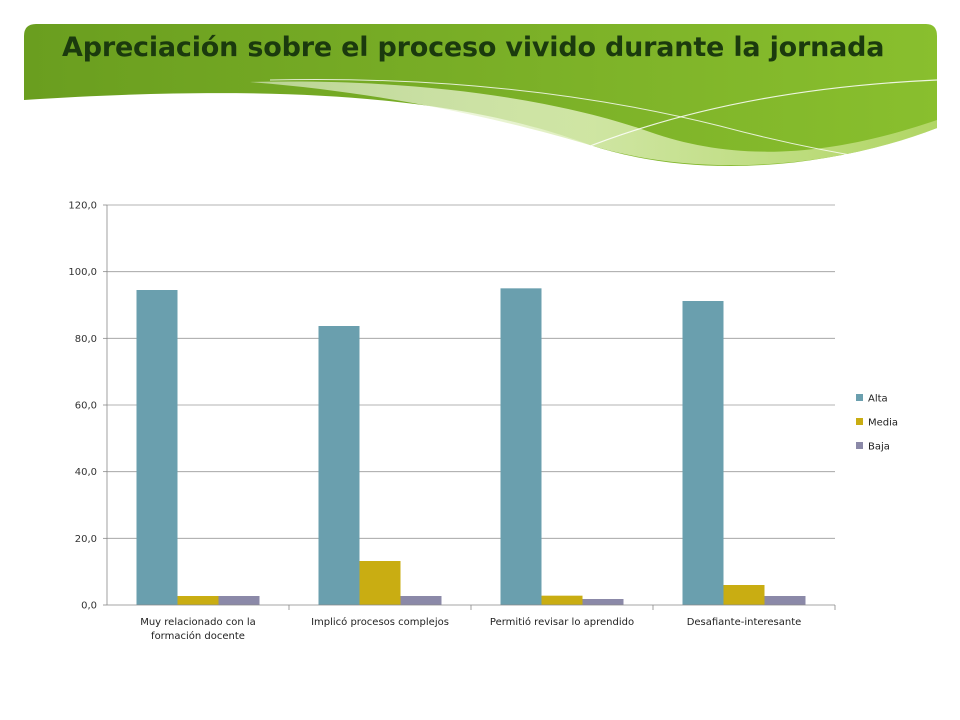 The image size is (960, 720). What do you see at coordinates (562, 622) in the screenshot?
I see `category-label: Permitió revisar lo aprendido` at bounding box center [562, 622].